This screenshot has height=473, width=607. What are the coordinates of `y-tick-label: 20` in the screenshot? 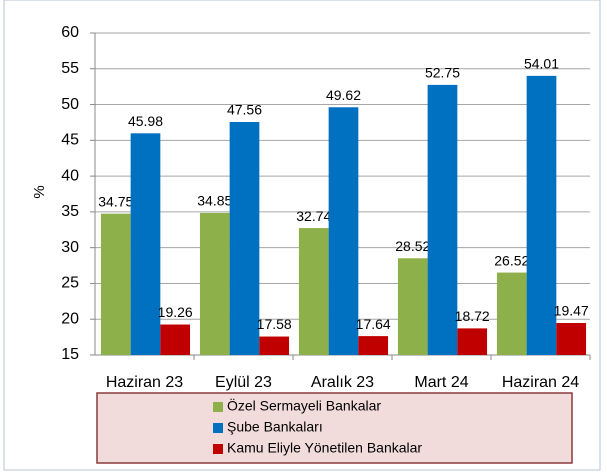 It's located at (70, 318).